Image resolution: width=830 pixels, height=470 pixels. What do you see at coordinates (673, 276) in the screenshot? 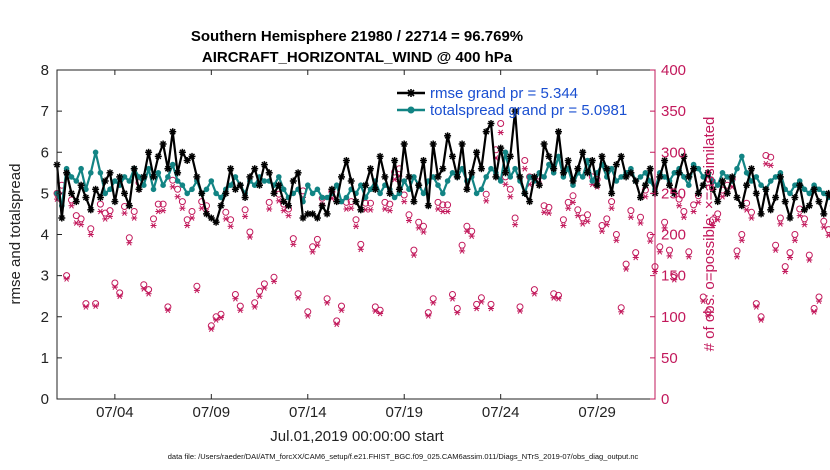
I see `right-tick-label: 150` at bounding box center [673, 276].